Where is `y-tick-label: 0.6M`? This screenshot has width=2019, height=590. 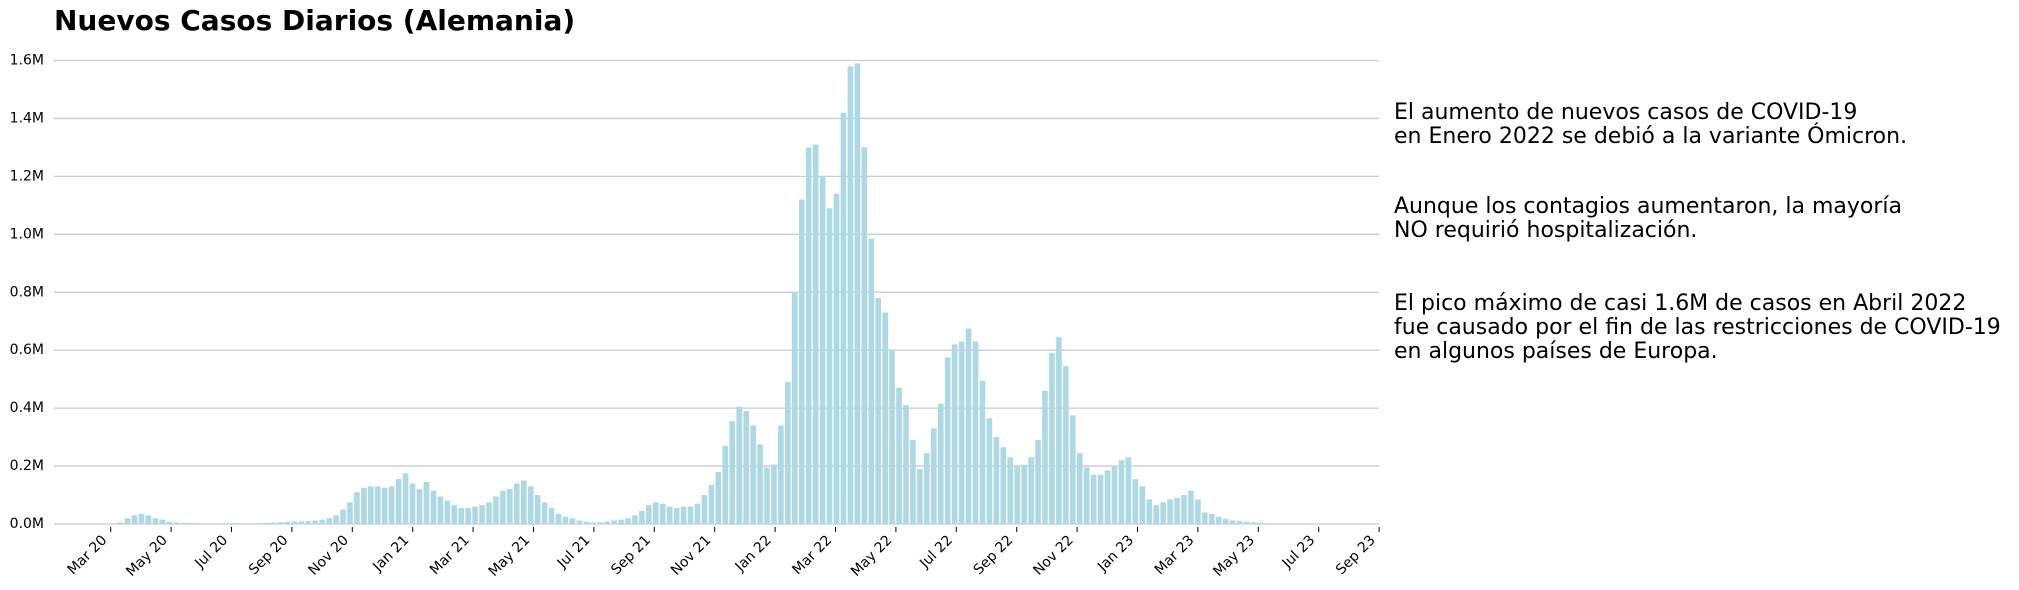 y-tick-label: 0.6M is located at coordinates (27, 350).